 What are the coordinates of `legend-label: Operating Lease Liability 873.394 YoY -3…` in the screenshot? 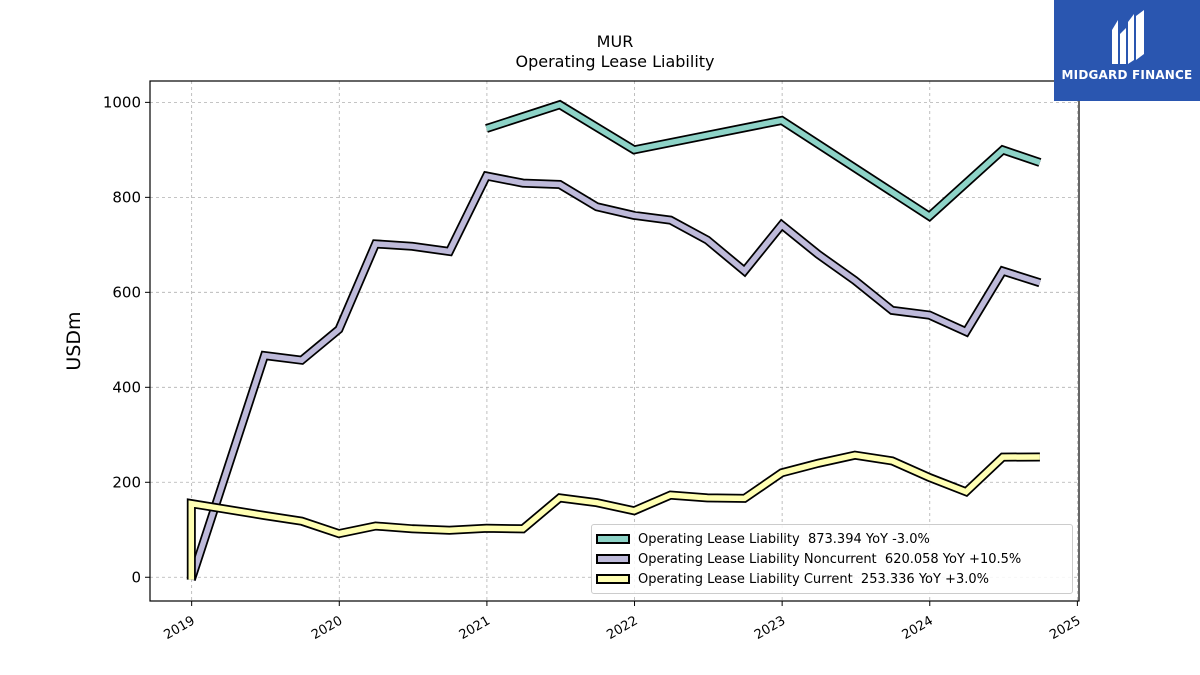 It's located at (784, 539).